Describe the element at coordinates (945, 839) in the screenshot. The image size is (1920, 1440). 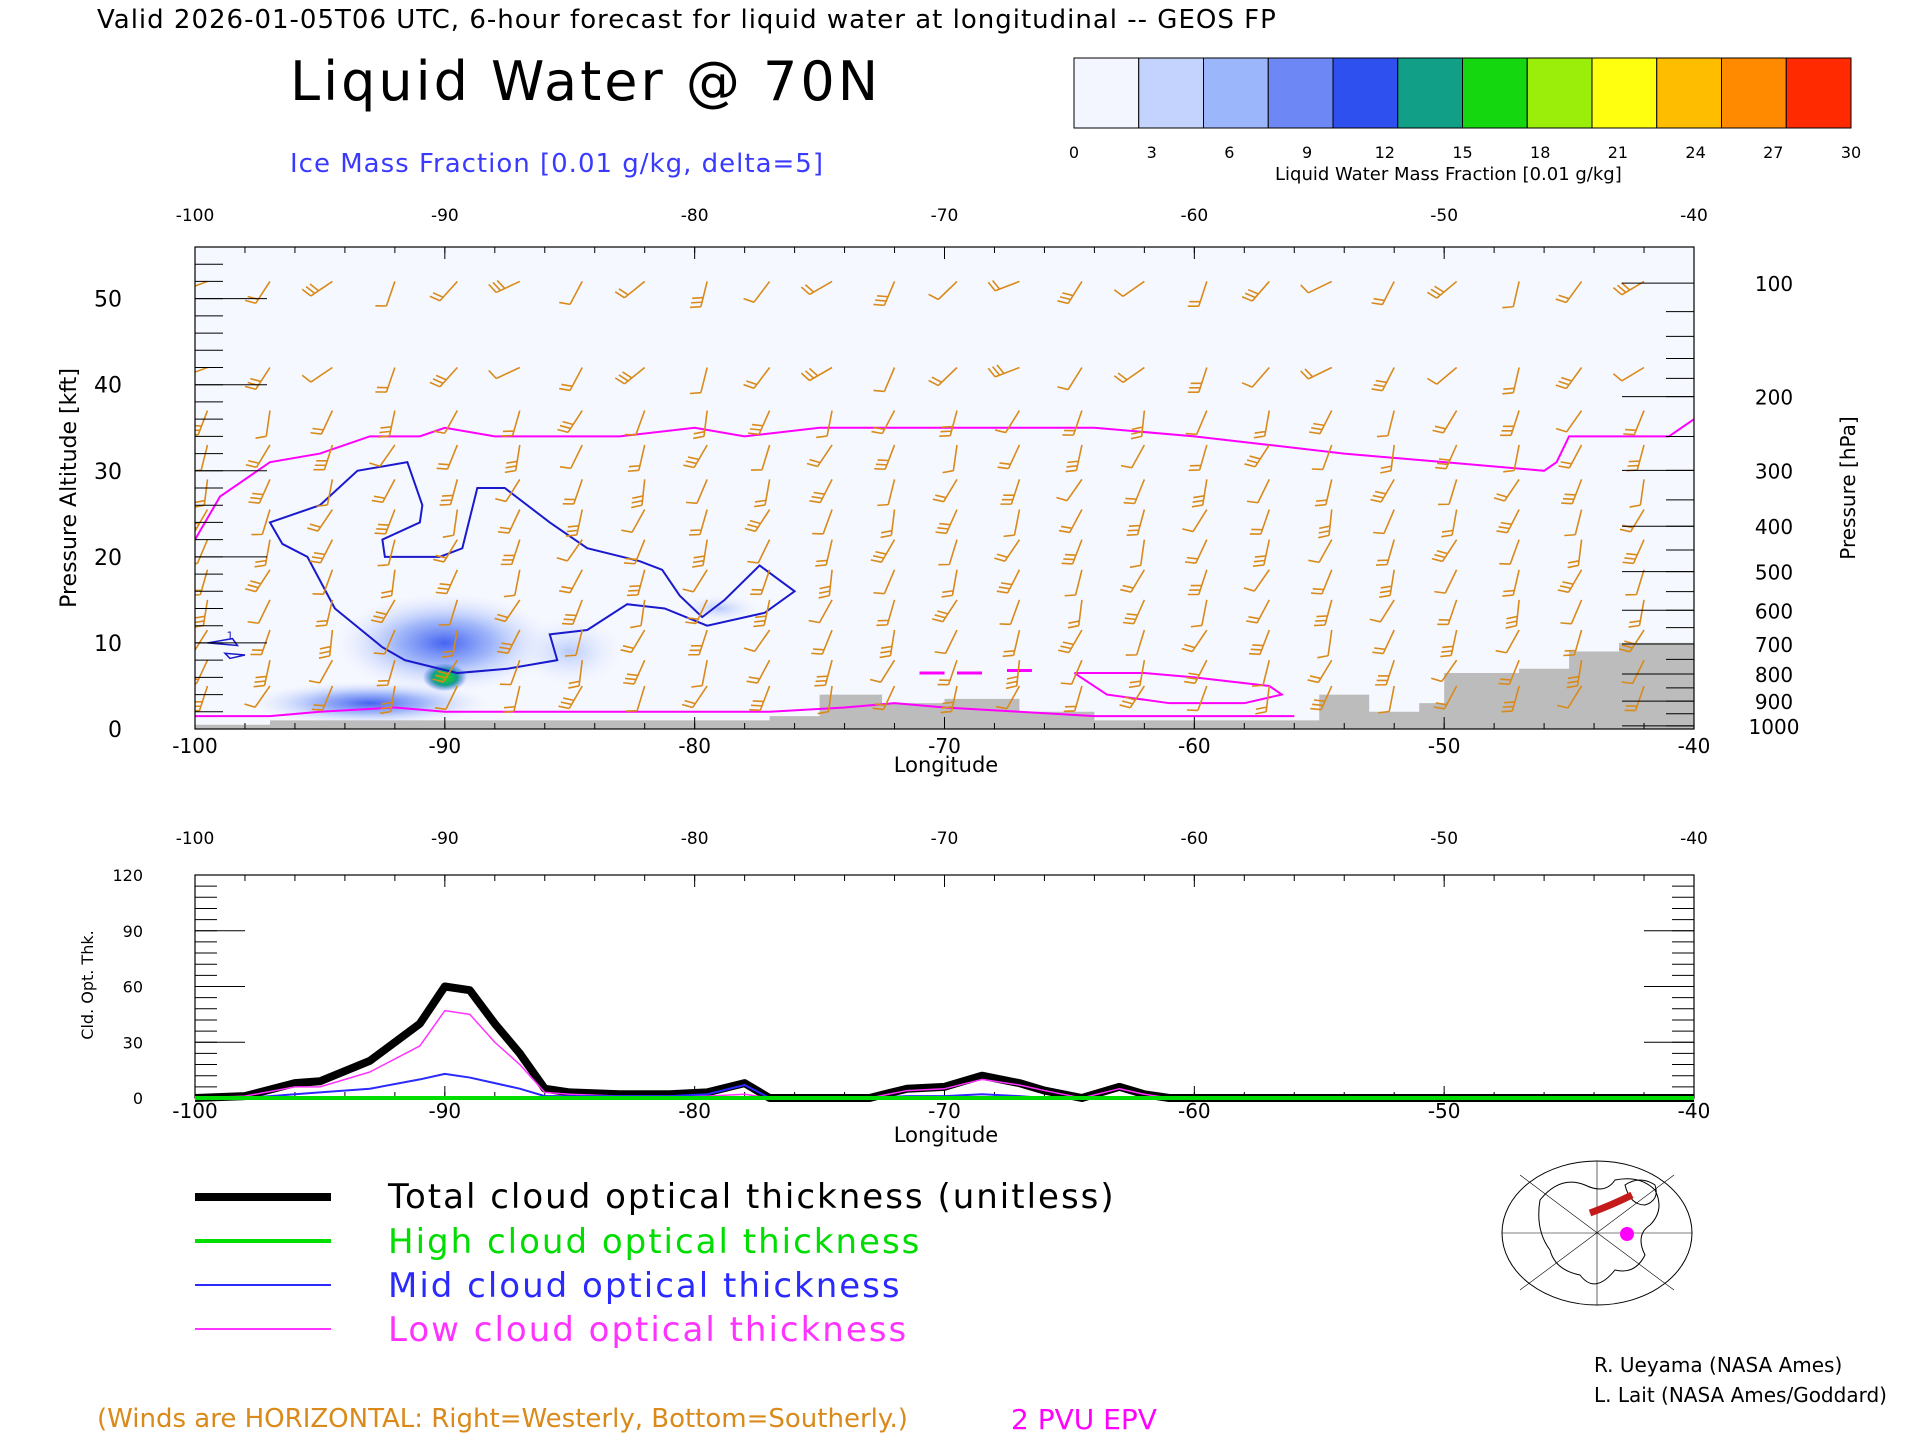
I see `x-top-tick-label: -70` at that location.